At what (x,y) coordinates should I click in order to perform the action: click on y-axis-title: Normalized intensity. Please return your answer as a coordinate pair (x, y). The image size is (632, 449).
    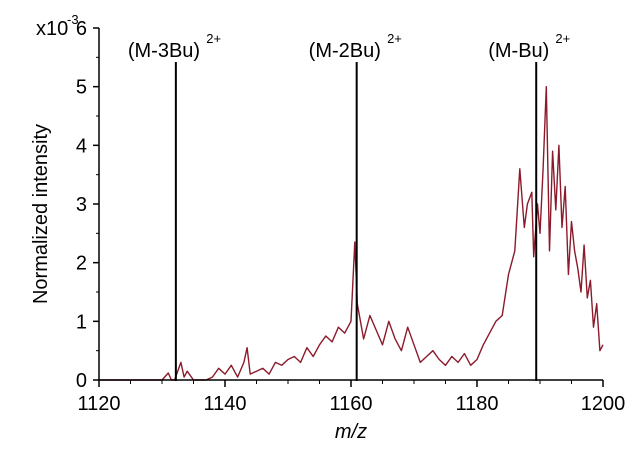
    Looking at the image, I should click on (41, 214).